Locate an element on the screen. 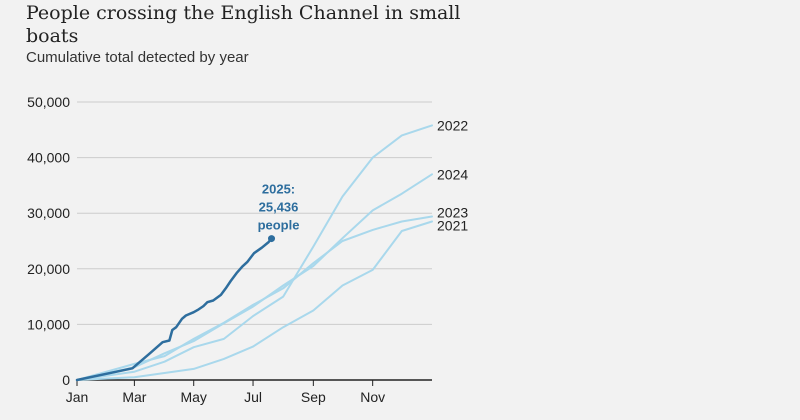  x-tick-label: Mar is located at coordinates (134, 397).